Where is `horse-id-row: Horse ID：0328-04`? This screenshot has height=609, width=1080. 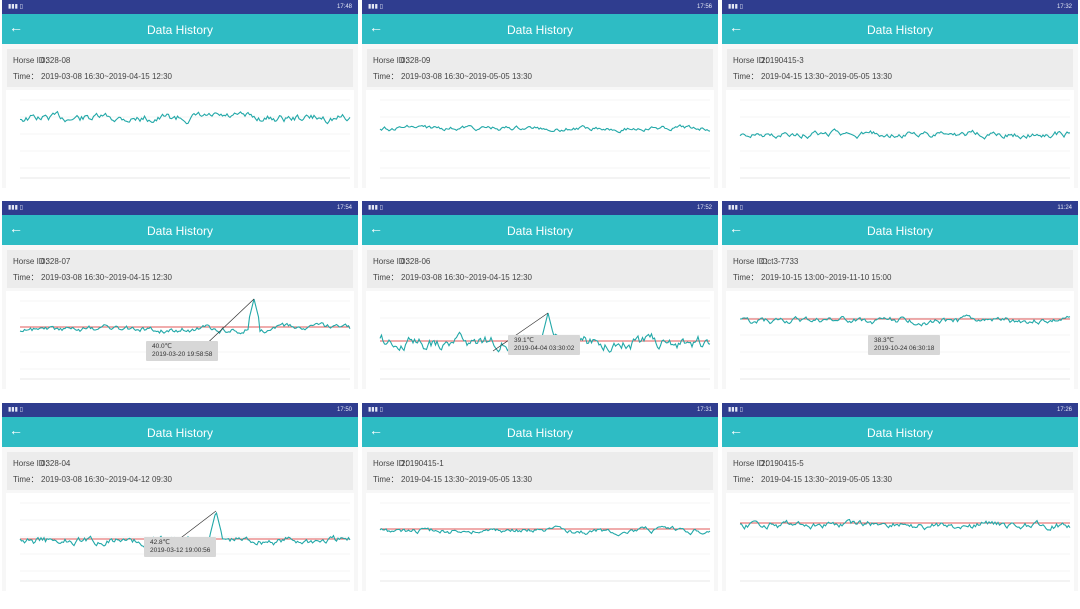 horse-id-row: Horse ID：0328-04 is located at coordinates (180, 464).